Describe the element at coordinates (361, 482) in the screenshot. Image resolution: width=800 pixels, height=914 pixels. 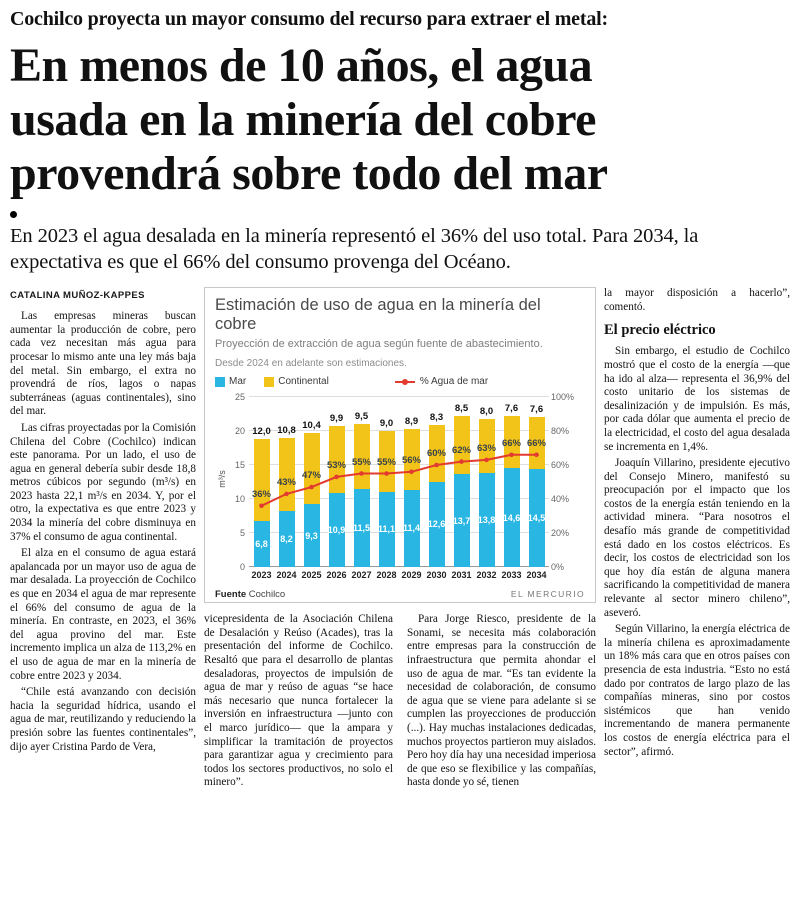
I see `bar-2027: 9,5 11,5` at that location.